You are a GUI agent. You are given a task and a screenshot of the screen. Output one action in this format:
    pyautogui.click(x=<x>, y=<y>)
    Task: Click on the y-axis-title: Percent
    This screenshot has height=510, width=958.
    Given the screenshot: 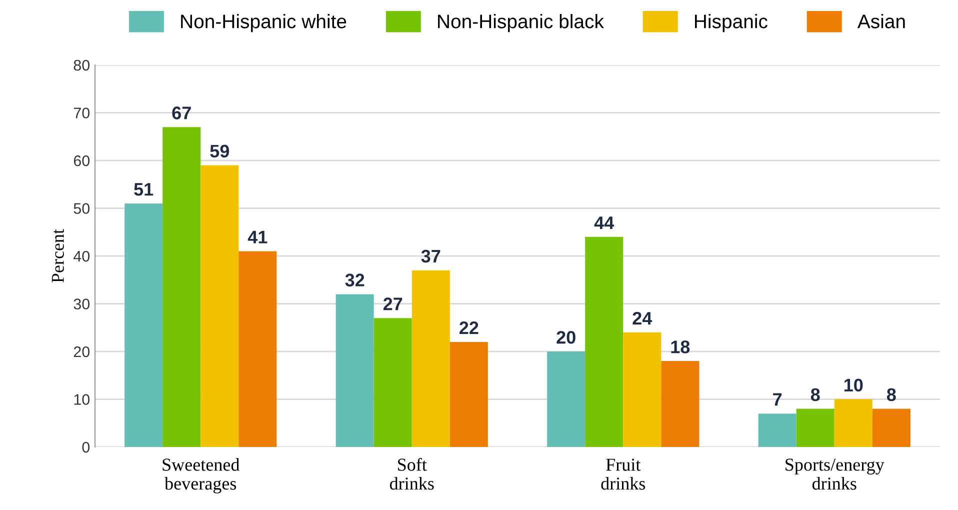 What is the action you would take?
    pyautogui.click(x=58, y=256)
    